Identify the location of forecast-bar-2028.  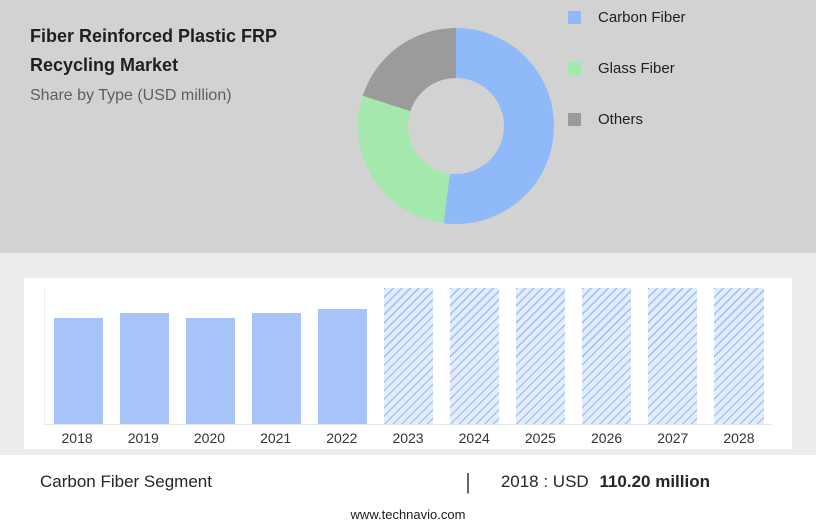
(739, 356).